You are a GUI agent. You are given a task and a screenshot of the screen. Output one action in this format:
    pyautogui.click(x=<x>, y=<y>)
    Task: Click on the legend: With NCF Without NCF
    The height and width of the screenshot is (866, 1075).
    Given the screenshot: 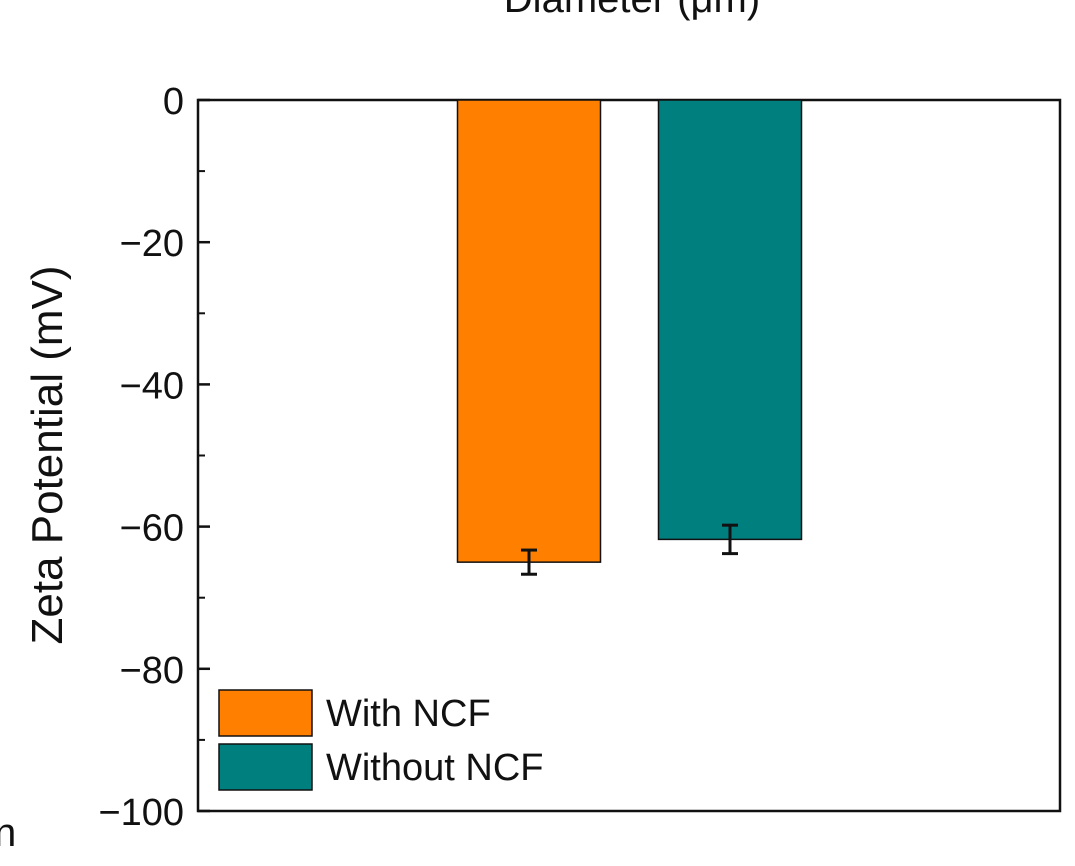 What is the action you would take?
    pyautogui.click(x=380, y=740)
    